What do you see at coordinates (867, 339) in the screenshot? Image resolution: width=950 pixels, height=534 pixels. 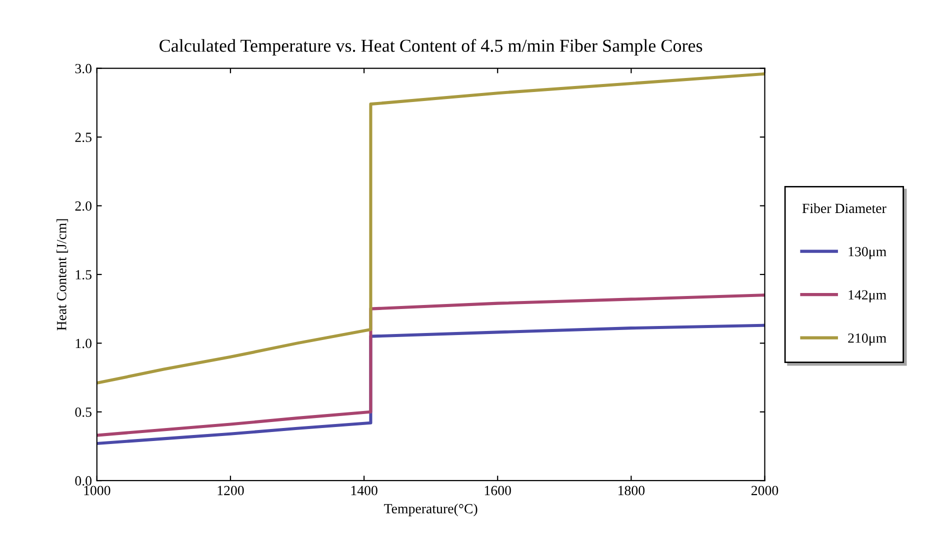 I see `legend-label: 210μm` at bounding box center [867, 339].